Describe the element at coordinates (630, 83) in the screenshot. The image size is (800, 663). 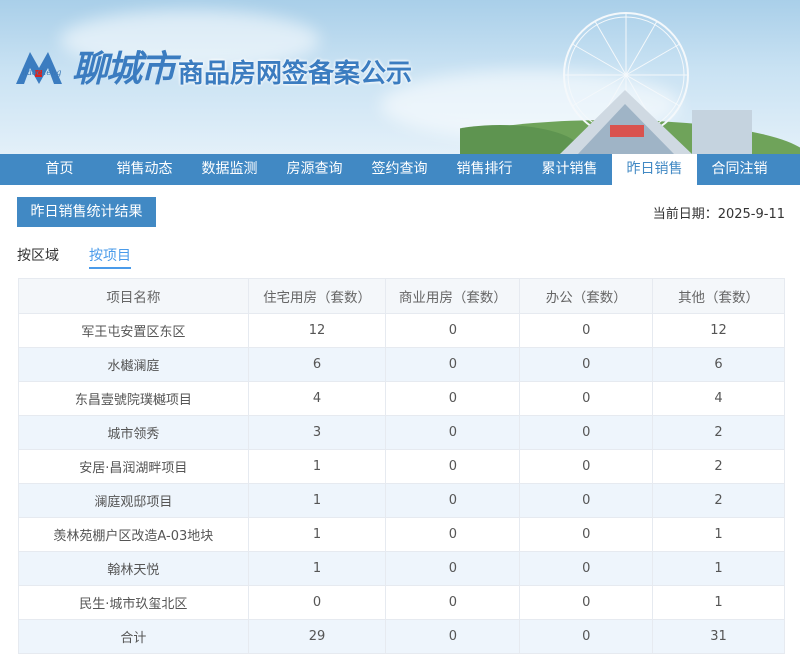
I see `ferris-wheel-illustration` at that location.